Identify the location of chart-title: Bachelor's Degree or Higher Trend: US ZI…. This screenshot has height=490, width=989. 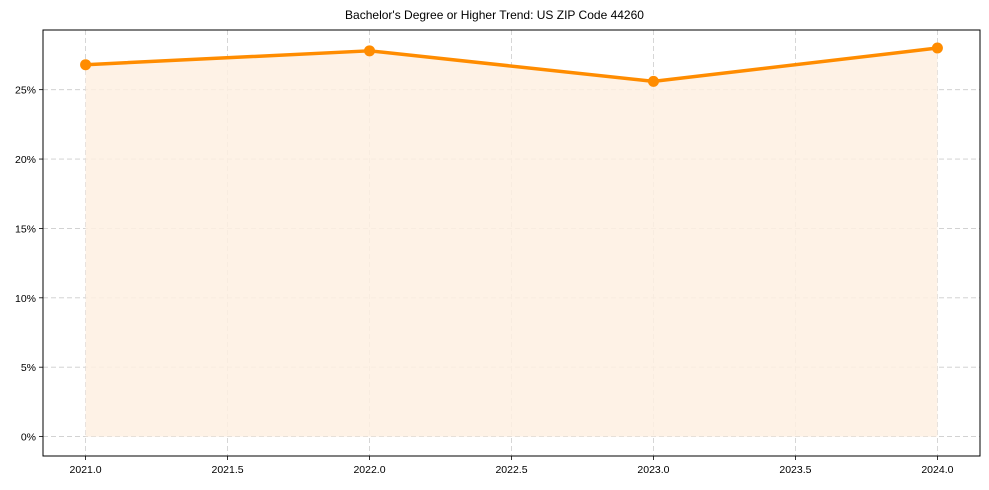
(494, 15).